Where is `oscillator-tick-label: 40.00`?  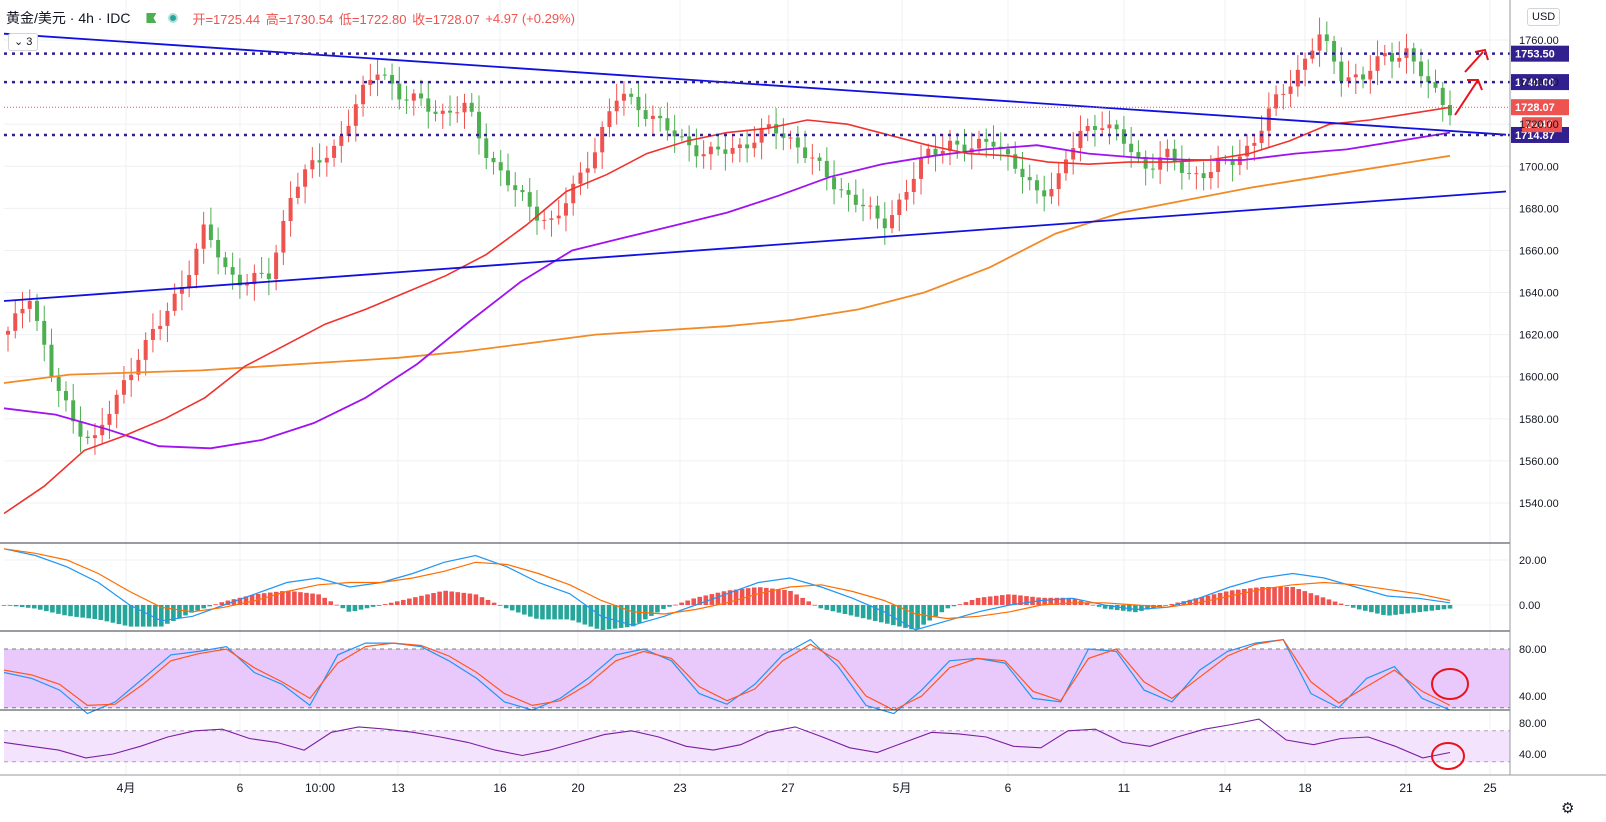 oscillator-tick-label: 40.00 is located at coordinates (1533, 755).